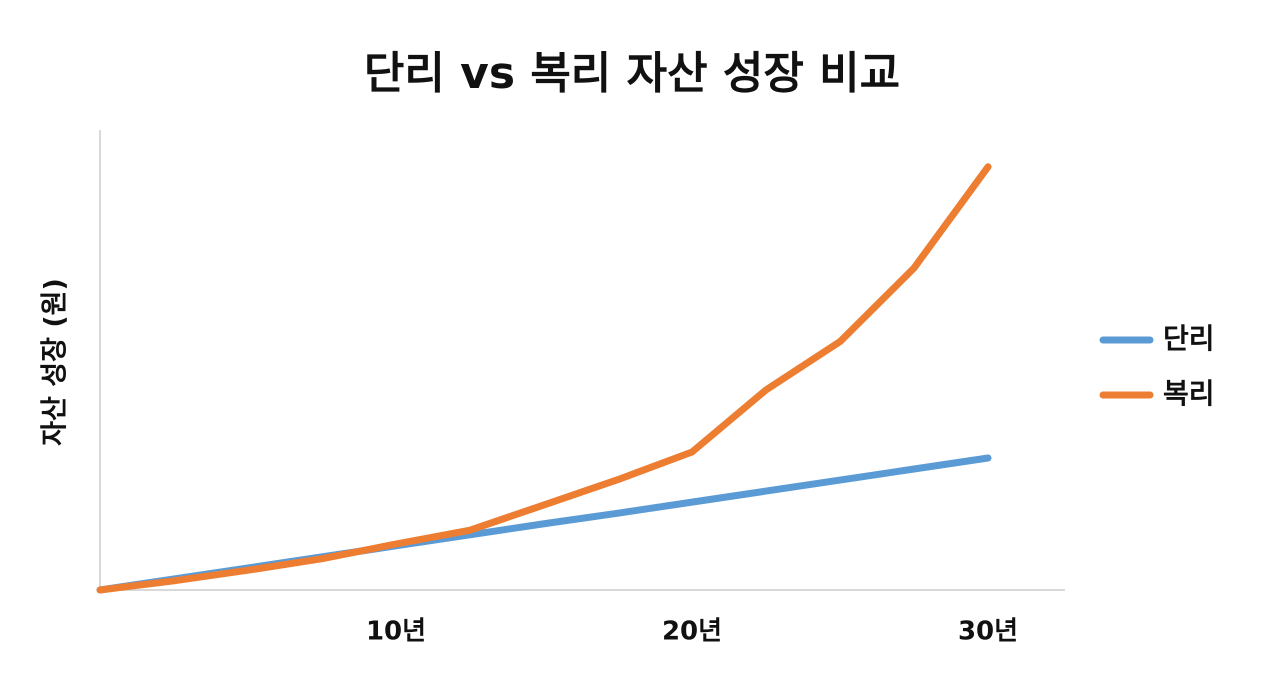  Describe the element at coordinates (55, 362) in the screenshot. I see `y-axis-label: 자산 성장 (원)` at that location.